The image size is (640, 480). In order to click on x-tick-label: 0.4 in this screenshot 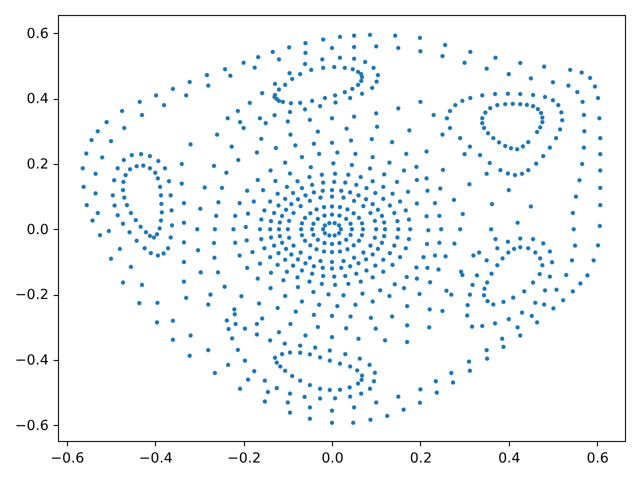, I will do `click(509, 458)`.